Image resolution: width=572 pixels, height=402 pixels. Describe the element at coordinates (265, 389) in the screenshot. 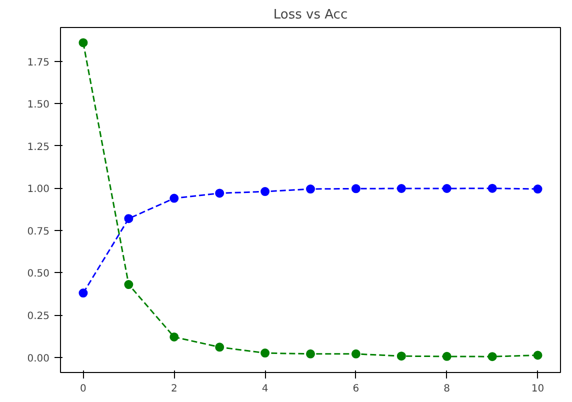

I see `x-tick-label: 4` at that location.